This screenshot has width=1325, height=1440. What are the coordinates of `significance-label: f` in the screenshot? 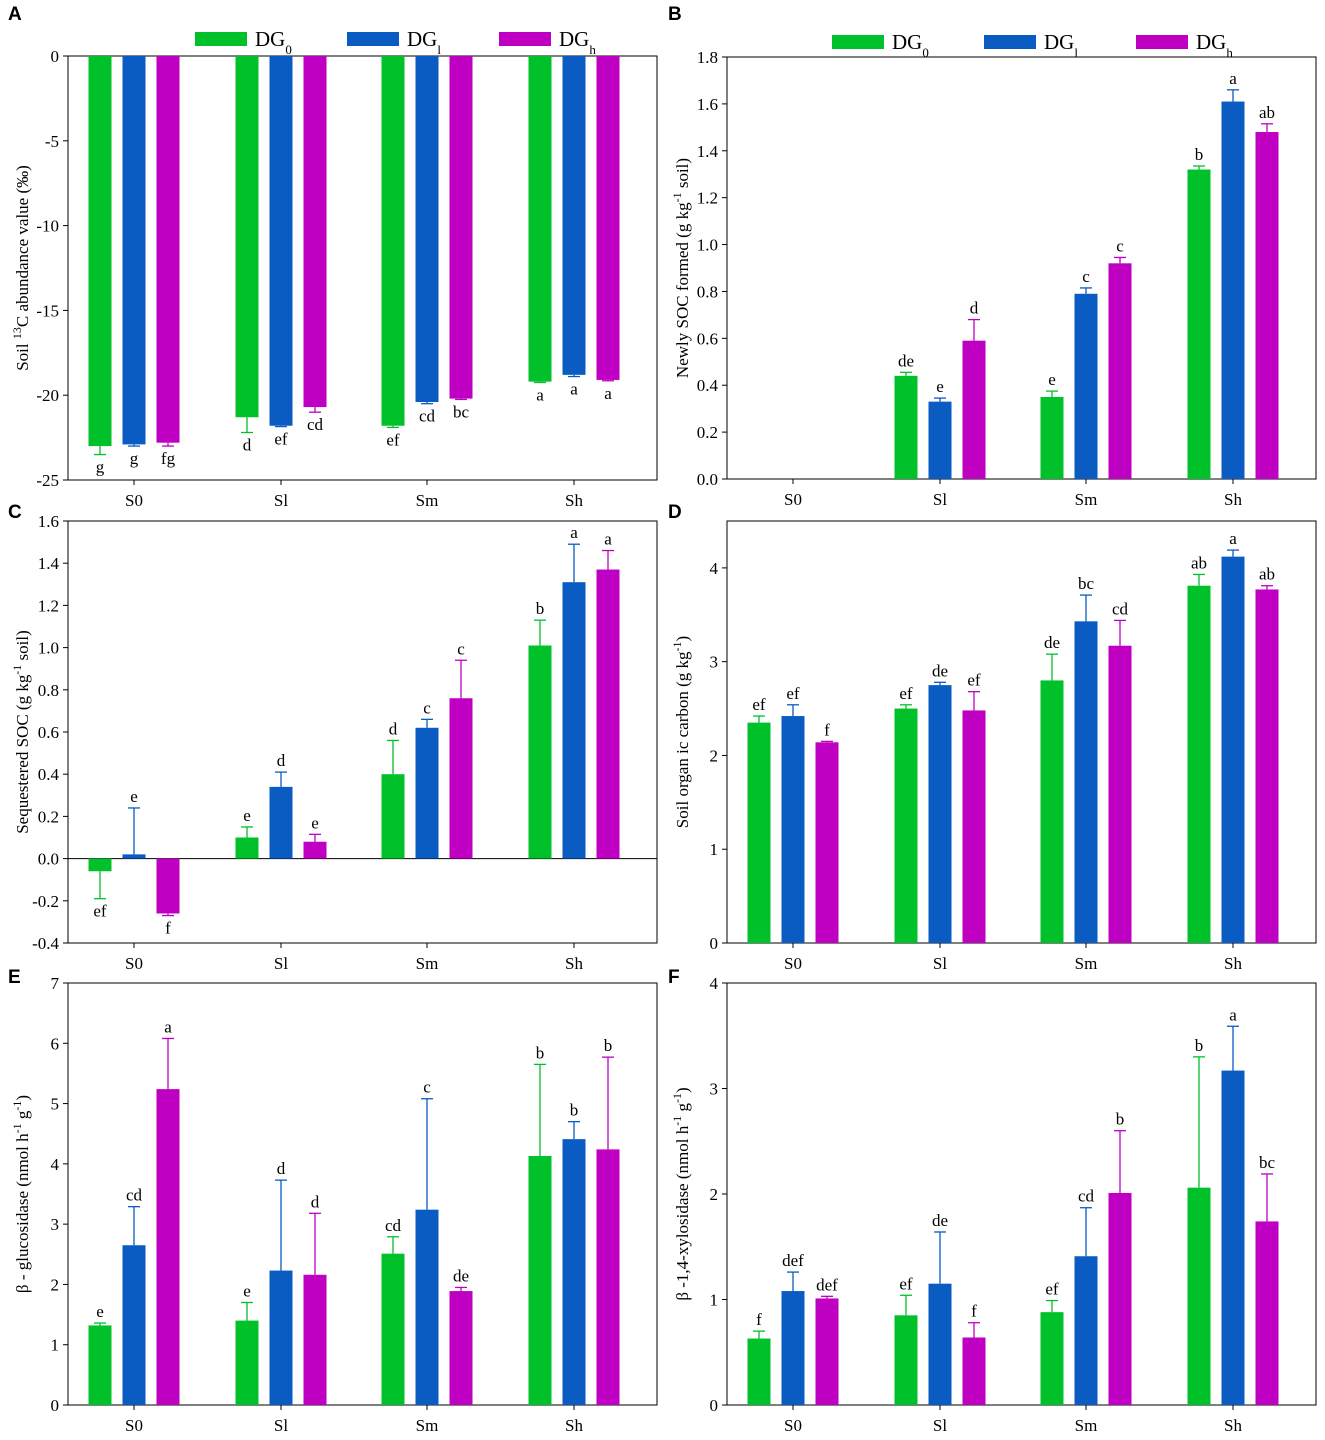 It's located at (759, 1319).